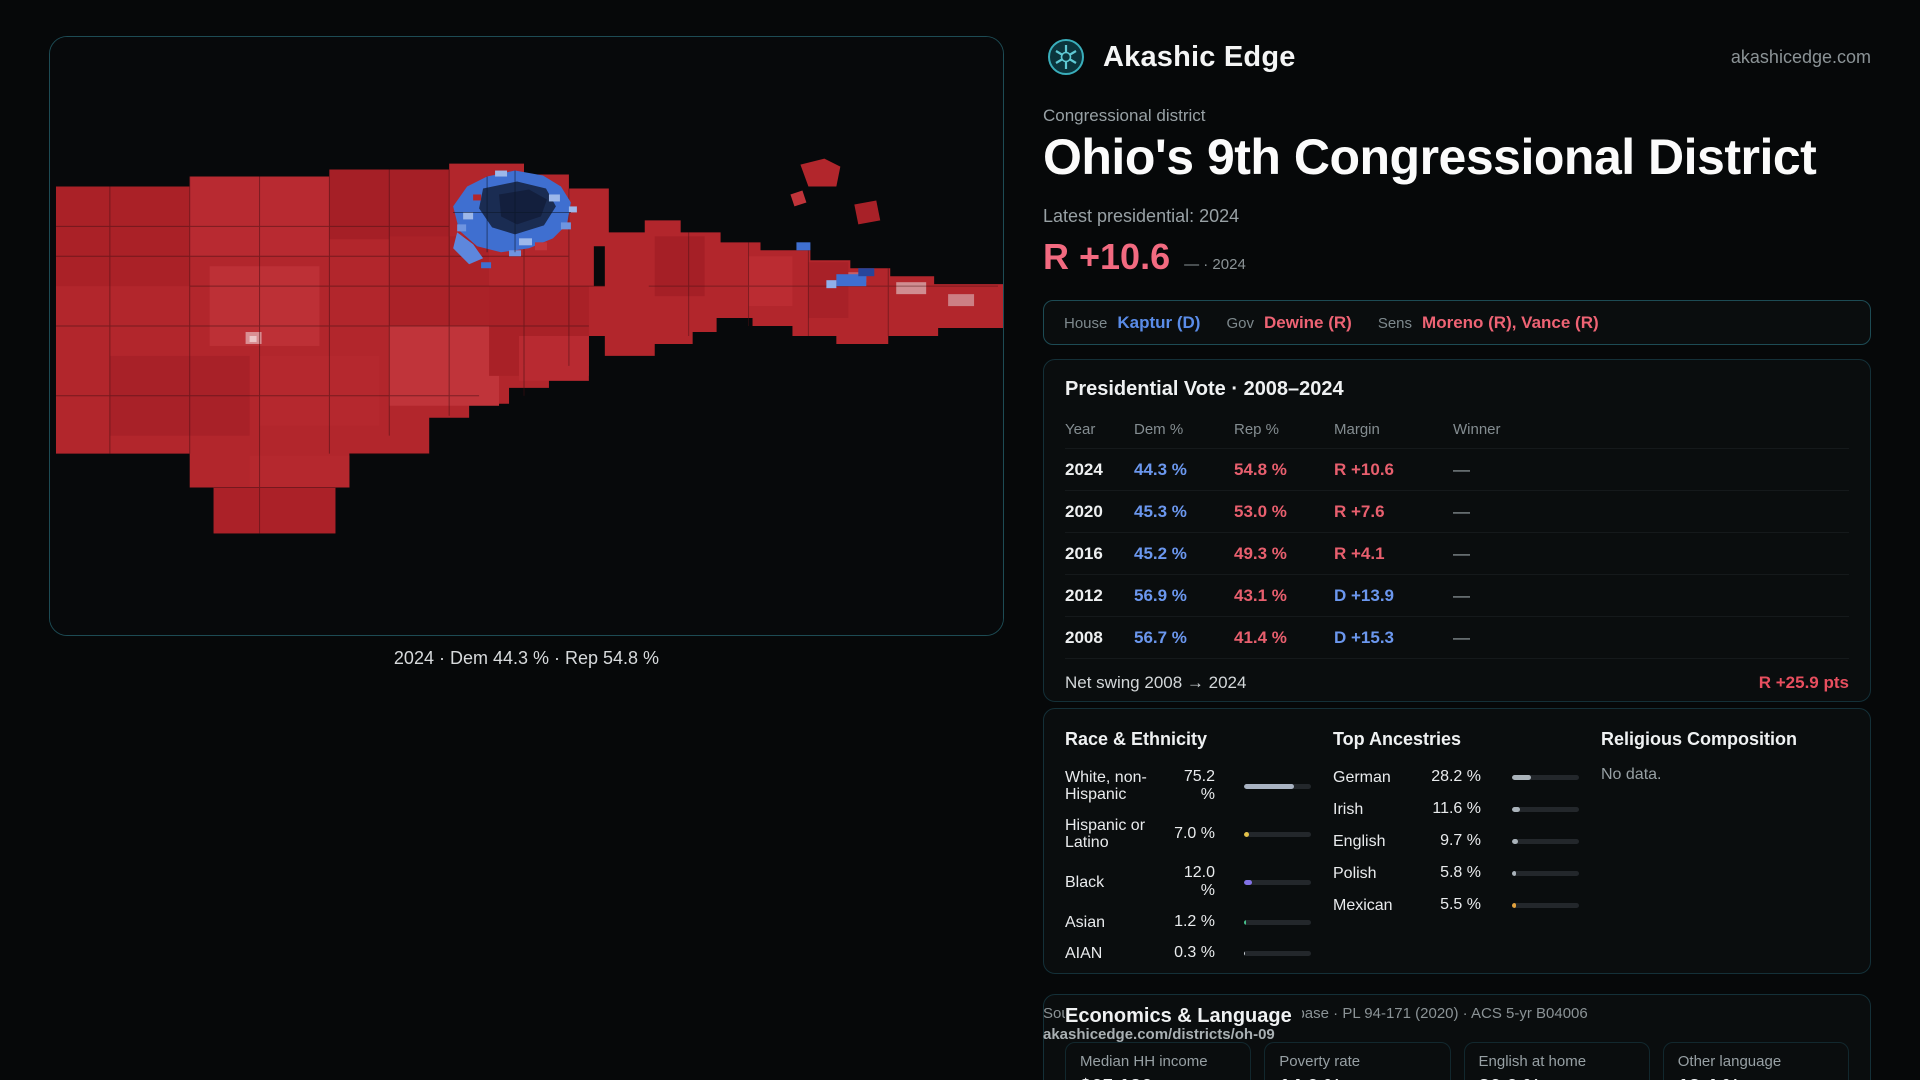  Describe the element at coordinates (1160, 469) in the screenshot. I see `dem-cell: 44.3 %` at that location.